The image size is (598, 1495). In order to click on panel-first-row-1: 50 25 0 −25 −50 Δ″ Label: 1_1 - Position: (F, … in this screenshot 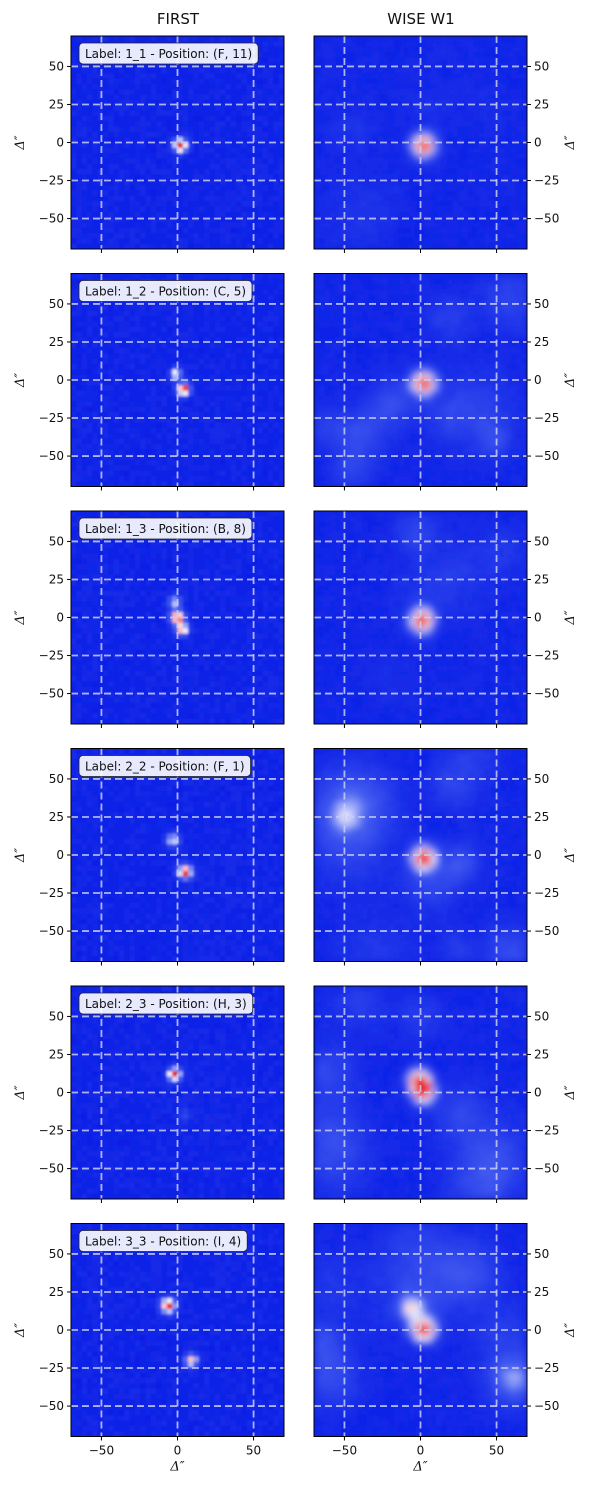, I will do `click(149, 144)`.